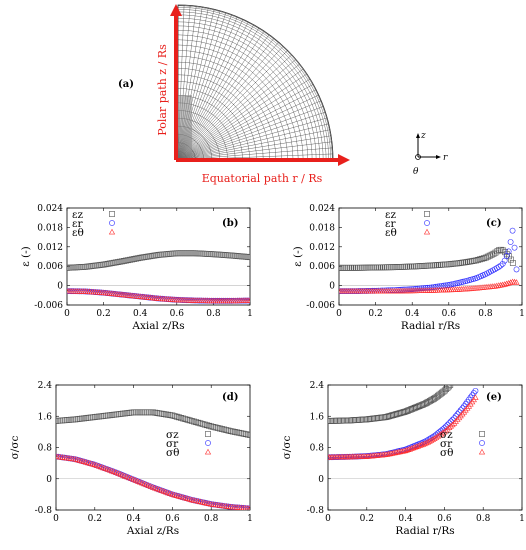 This screenshot has width=526, height=550. I want to click on mesh-grid, so click(255, 82).